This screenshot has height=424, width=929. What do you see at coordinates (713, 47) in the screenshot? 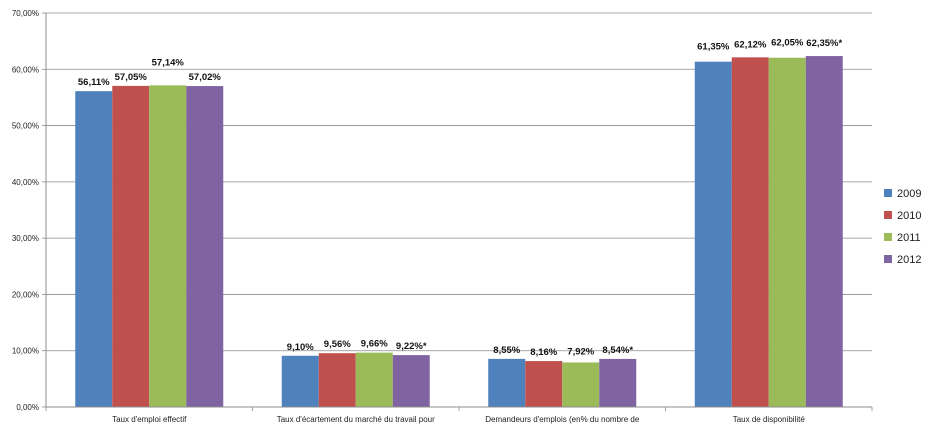
I see `data-label-2009-3: 61,35%` at bounding box center [713, 47].